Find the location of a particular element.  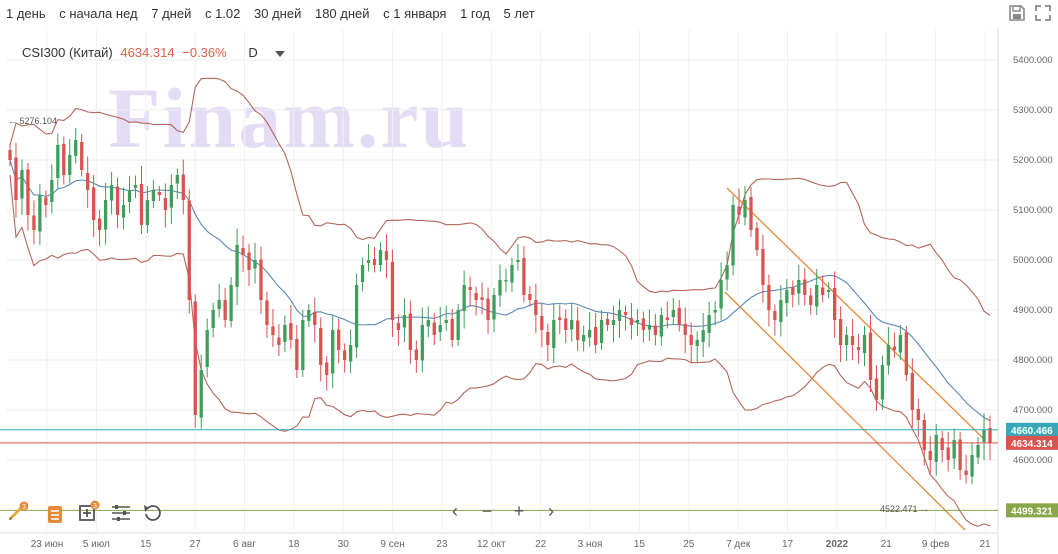

x-axis-label: 23 is located at coordinates (442, 544).